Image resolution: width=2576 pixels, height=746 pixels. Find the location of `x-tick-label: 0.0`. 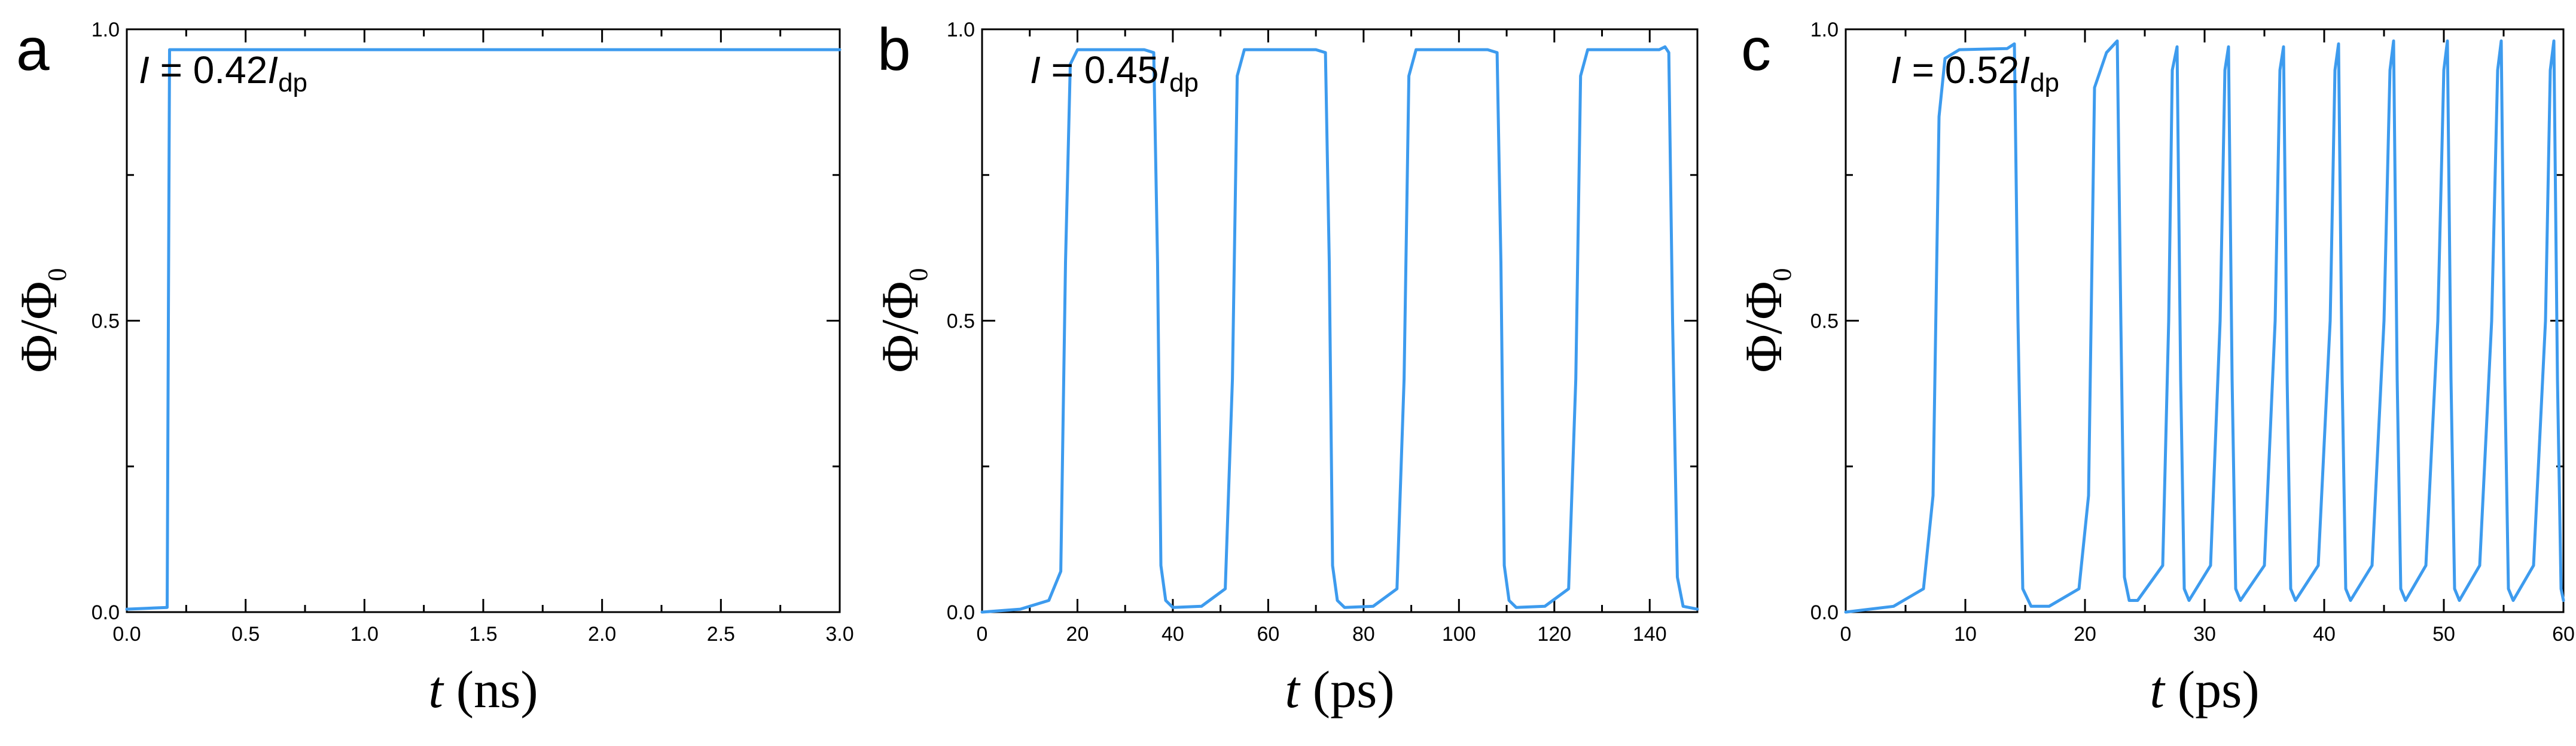

x-tick-label: 0.0 is located at coordinates (126, 634).